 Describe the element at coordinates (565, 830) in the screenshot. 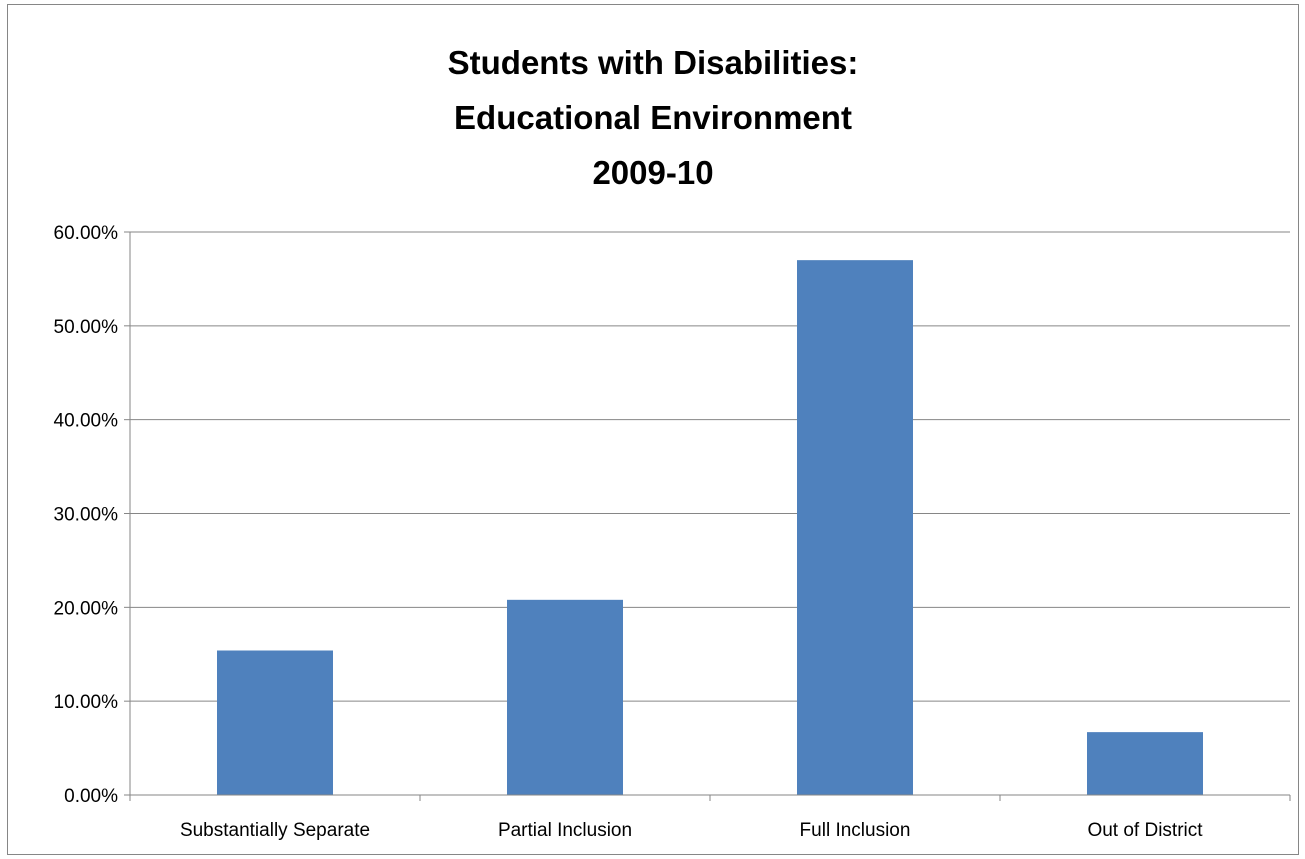

I see `x-tick-label: Partial Inclusion` at that location.